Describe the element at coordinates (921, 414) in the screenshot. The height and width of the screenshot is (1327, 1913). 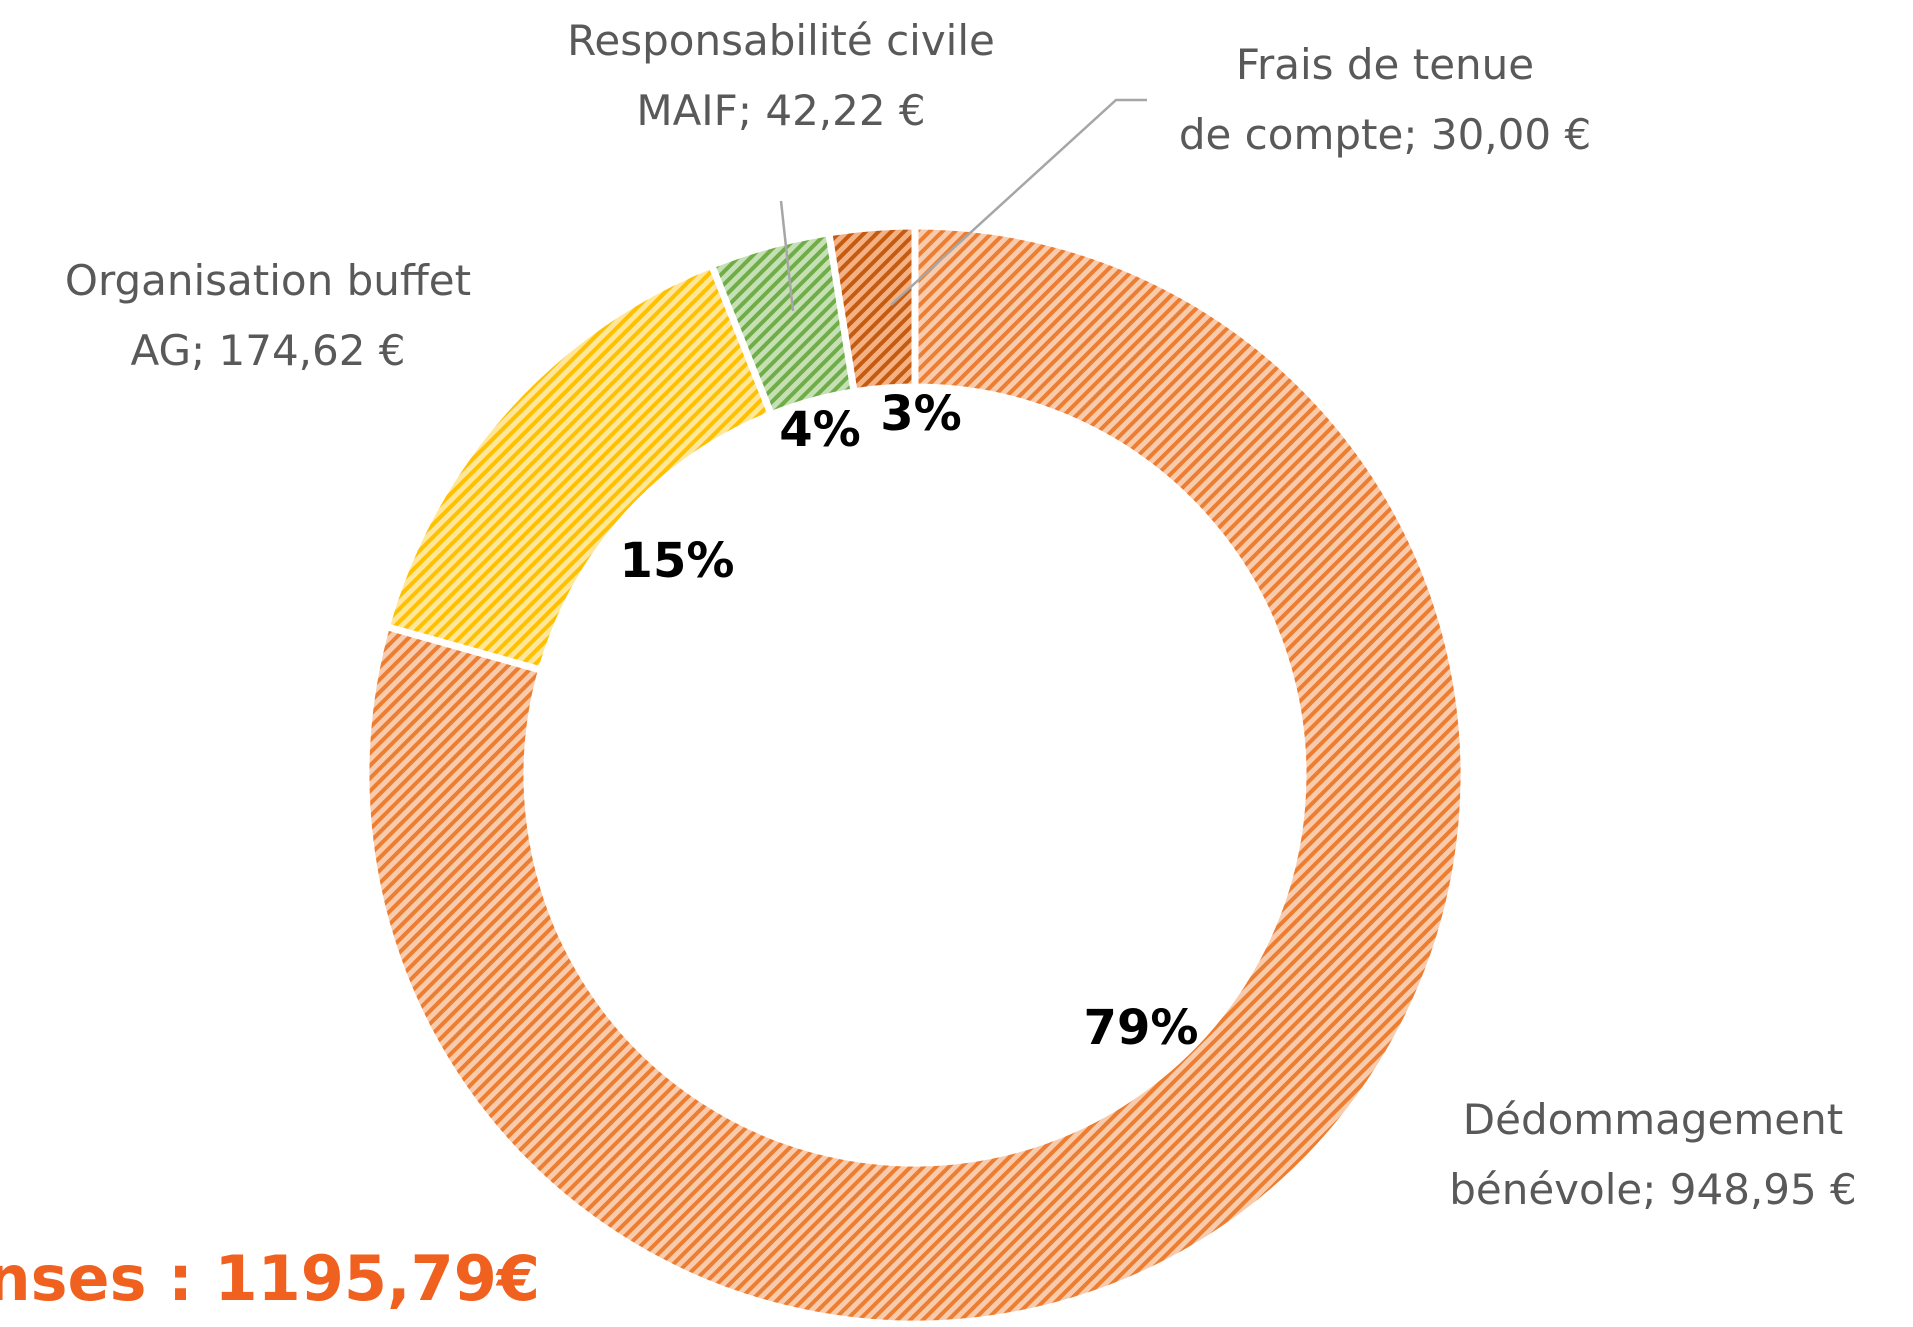
I see `percent-label: 3%` at that location.